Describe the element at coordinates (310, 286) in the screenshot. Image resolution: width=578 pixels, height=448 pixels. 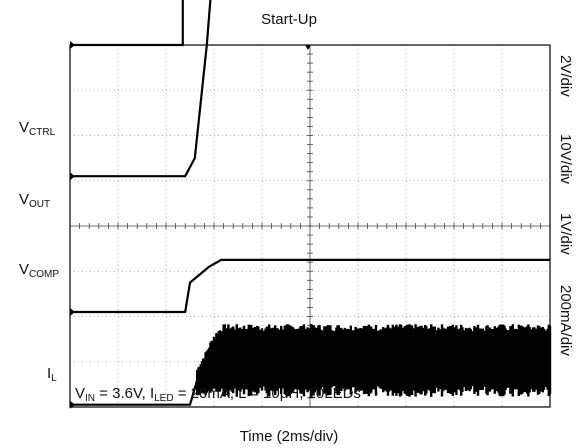
I see `trace-vcomp` at that location.